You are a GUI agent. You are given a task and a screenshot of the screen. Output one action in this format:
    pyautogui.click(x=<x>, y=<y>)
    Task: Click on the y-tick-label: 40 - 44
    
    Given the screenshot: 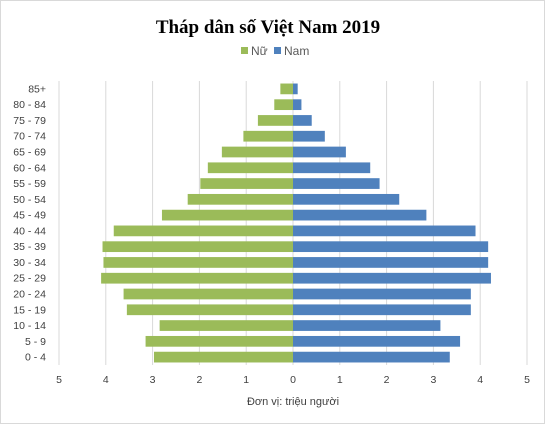 What is the action you would take?
    pyautogui.click(x=29, y=231)
    